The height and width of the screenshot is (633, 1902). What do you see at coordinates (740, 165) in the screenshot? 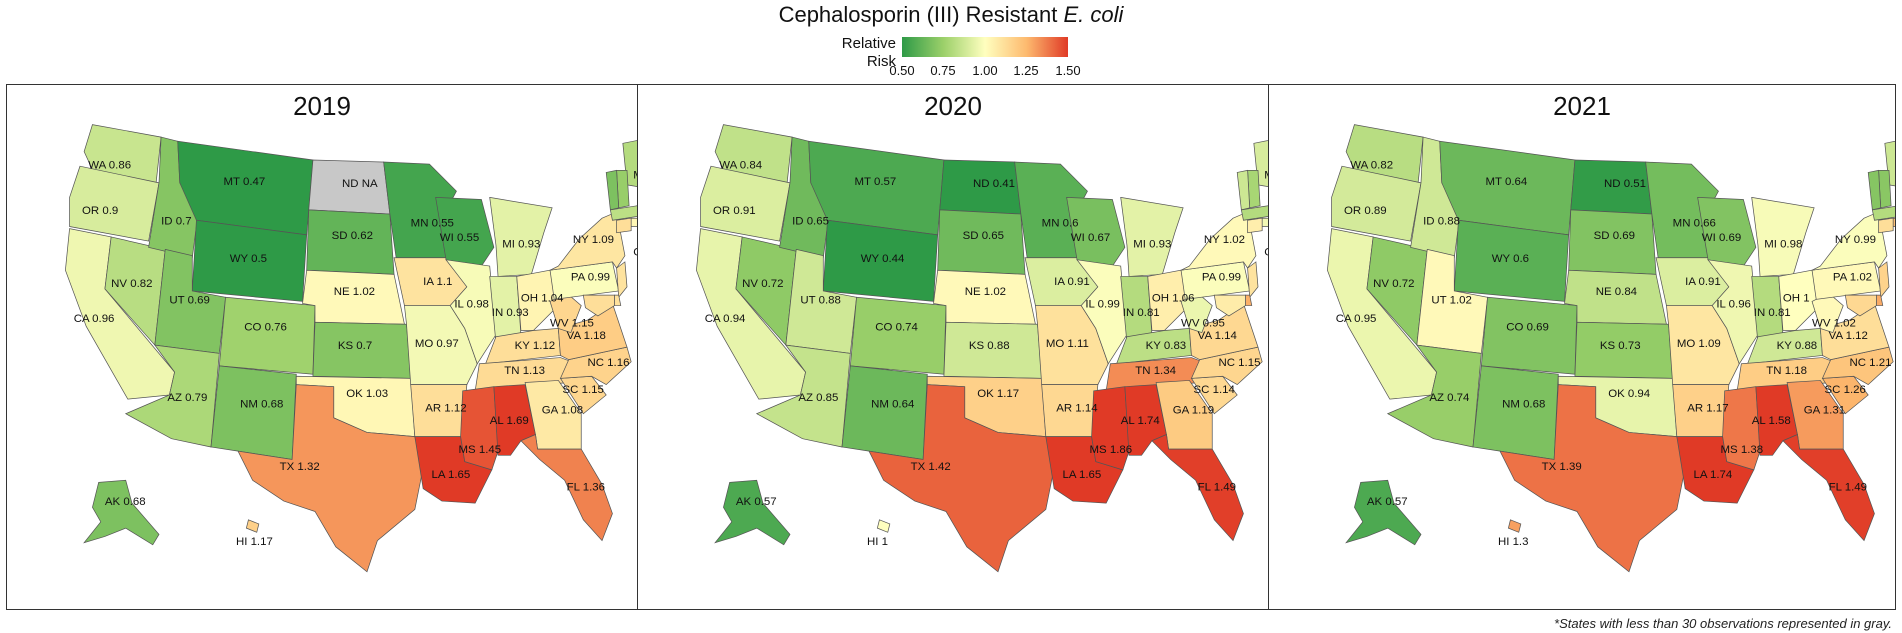
I see `state-label-wa: WA 0.84` at bounding box center [740, 165].